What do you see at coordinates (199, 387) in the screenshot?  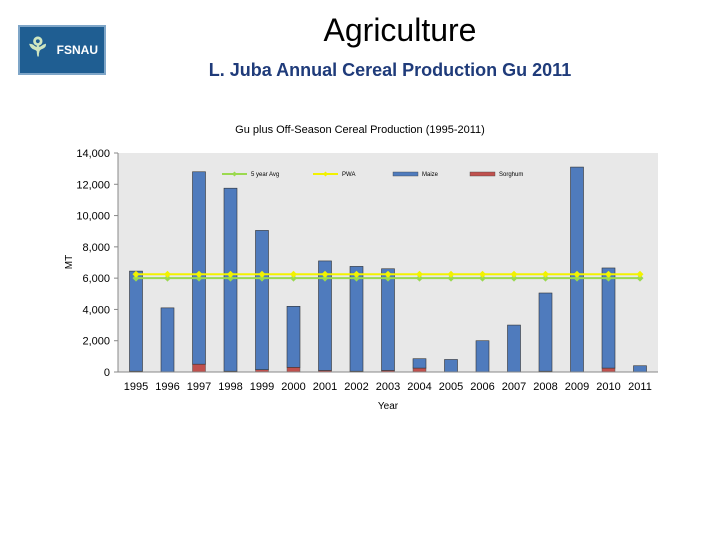 I see `x-tick-label: 1997` at bounding box center [199, 387].